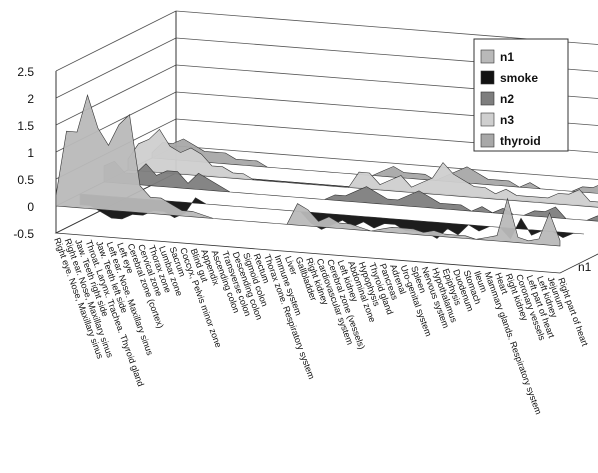  What do you see at coordinates (520, 141) in the screenshot?
I see `legend-label-thyroid: thyroid` at bounding box center [520, 141].